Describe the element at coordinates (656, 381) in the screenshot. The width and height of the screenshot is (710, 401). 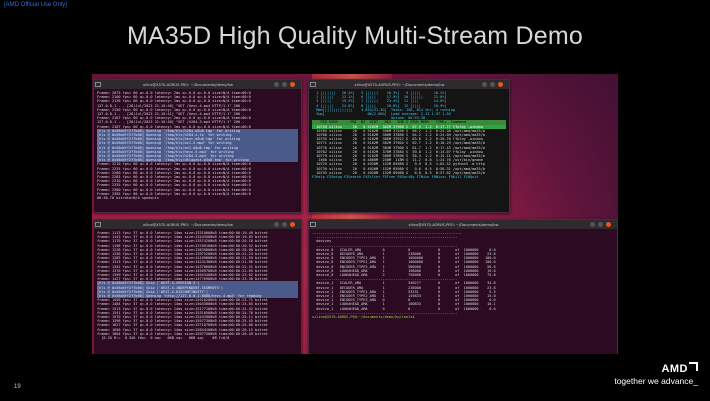
I see `amd-slogan: together we advance_` at that location.